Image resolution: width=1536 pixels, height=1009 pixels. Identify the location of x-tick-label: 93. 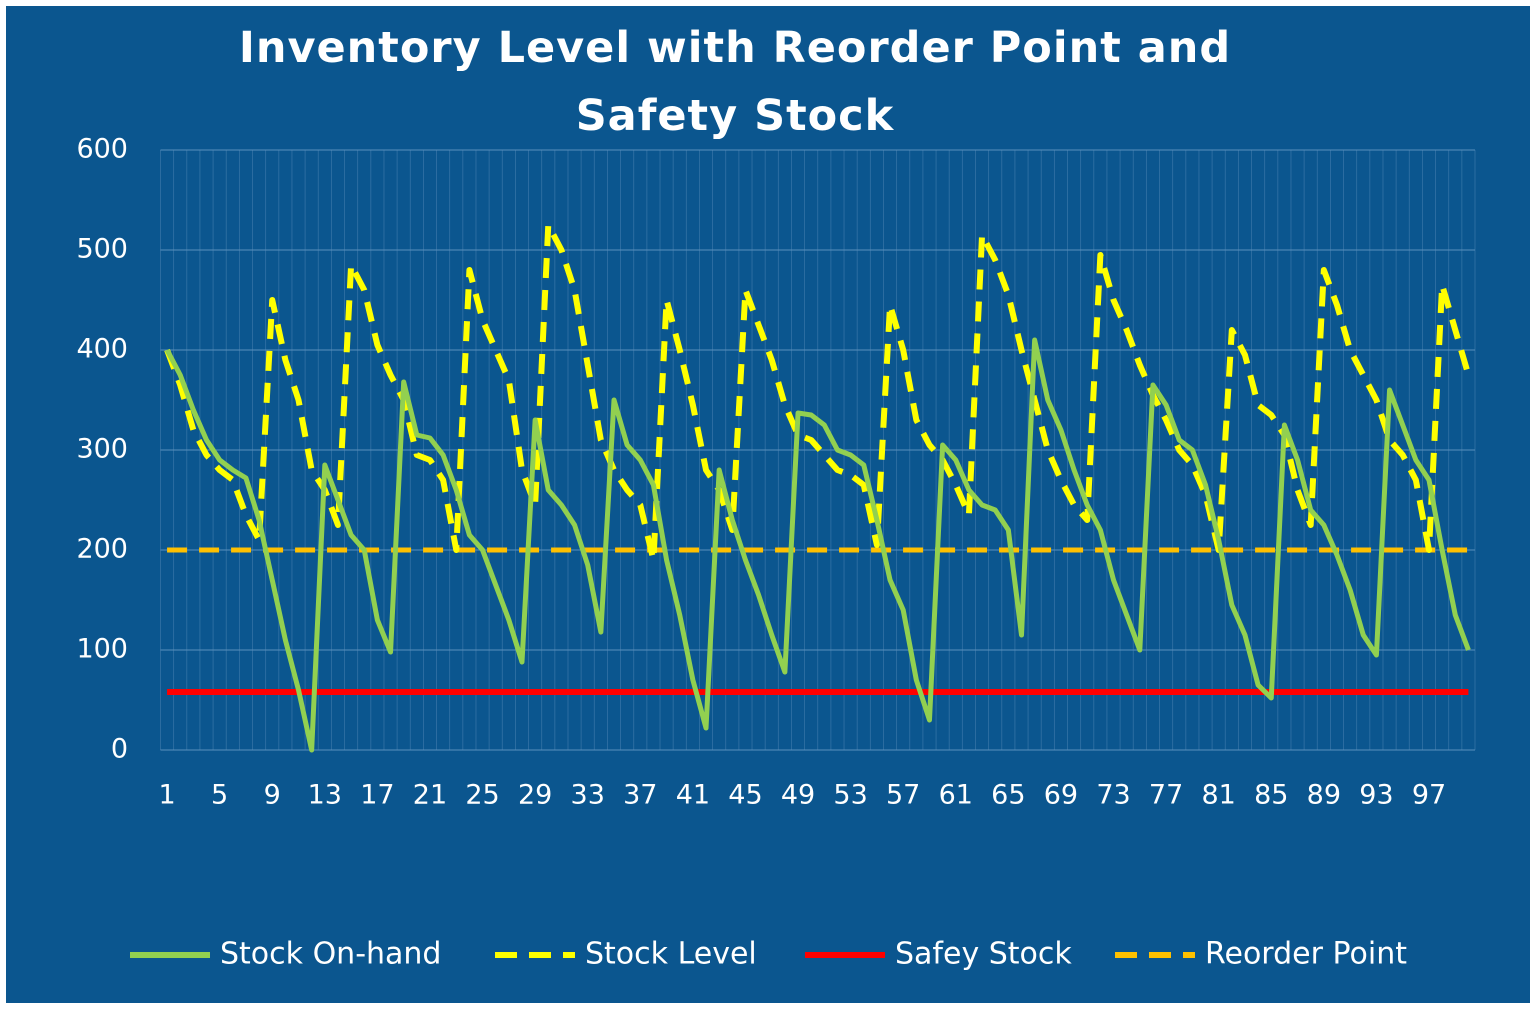
(1376, 795).